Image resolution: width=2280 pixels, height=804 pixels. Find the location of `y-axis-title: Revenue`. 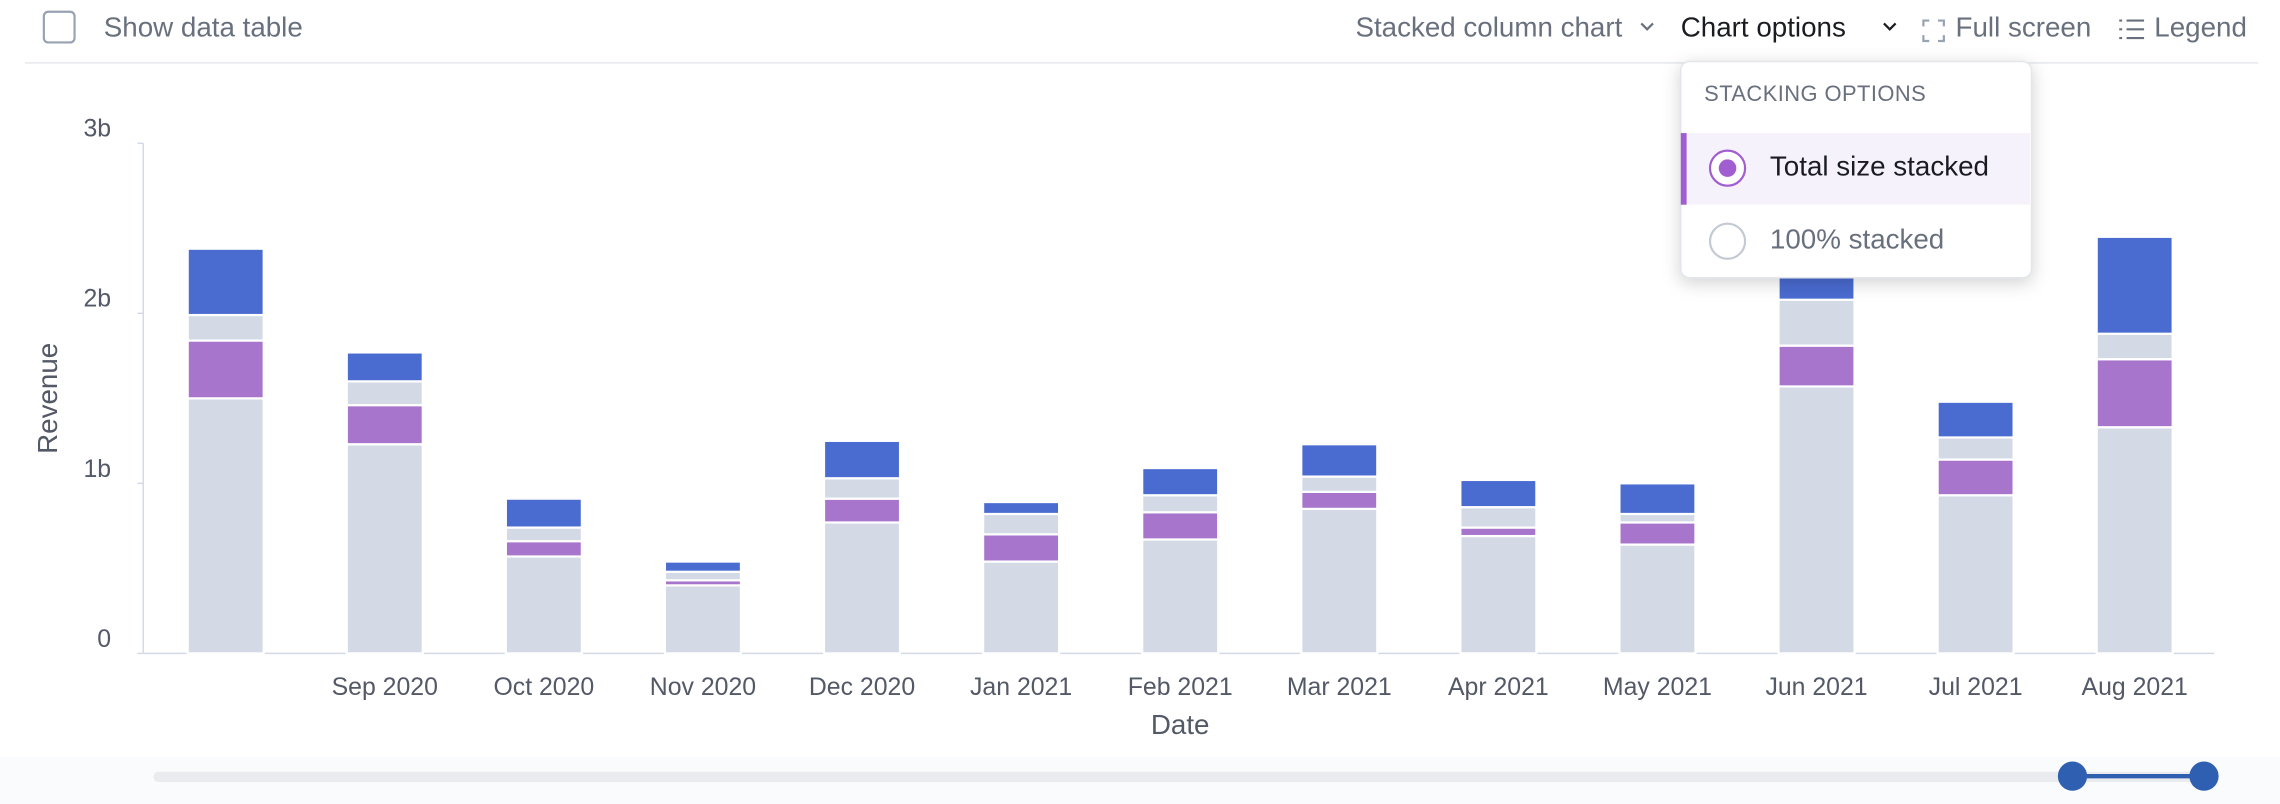

y-axis-title: Revenue is located at coordinates (47, 398).